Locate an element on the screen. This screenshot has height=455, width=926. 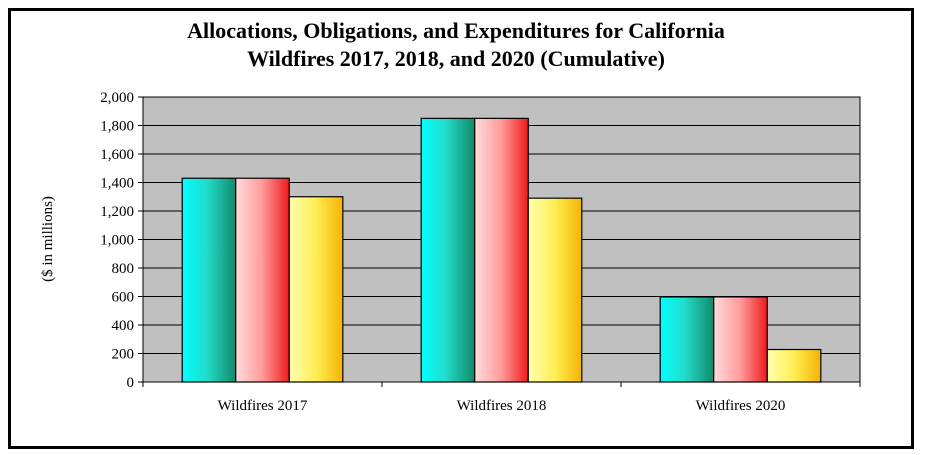
y-tick-label: 200 is located at coordinates (123, 355).